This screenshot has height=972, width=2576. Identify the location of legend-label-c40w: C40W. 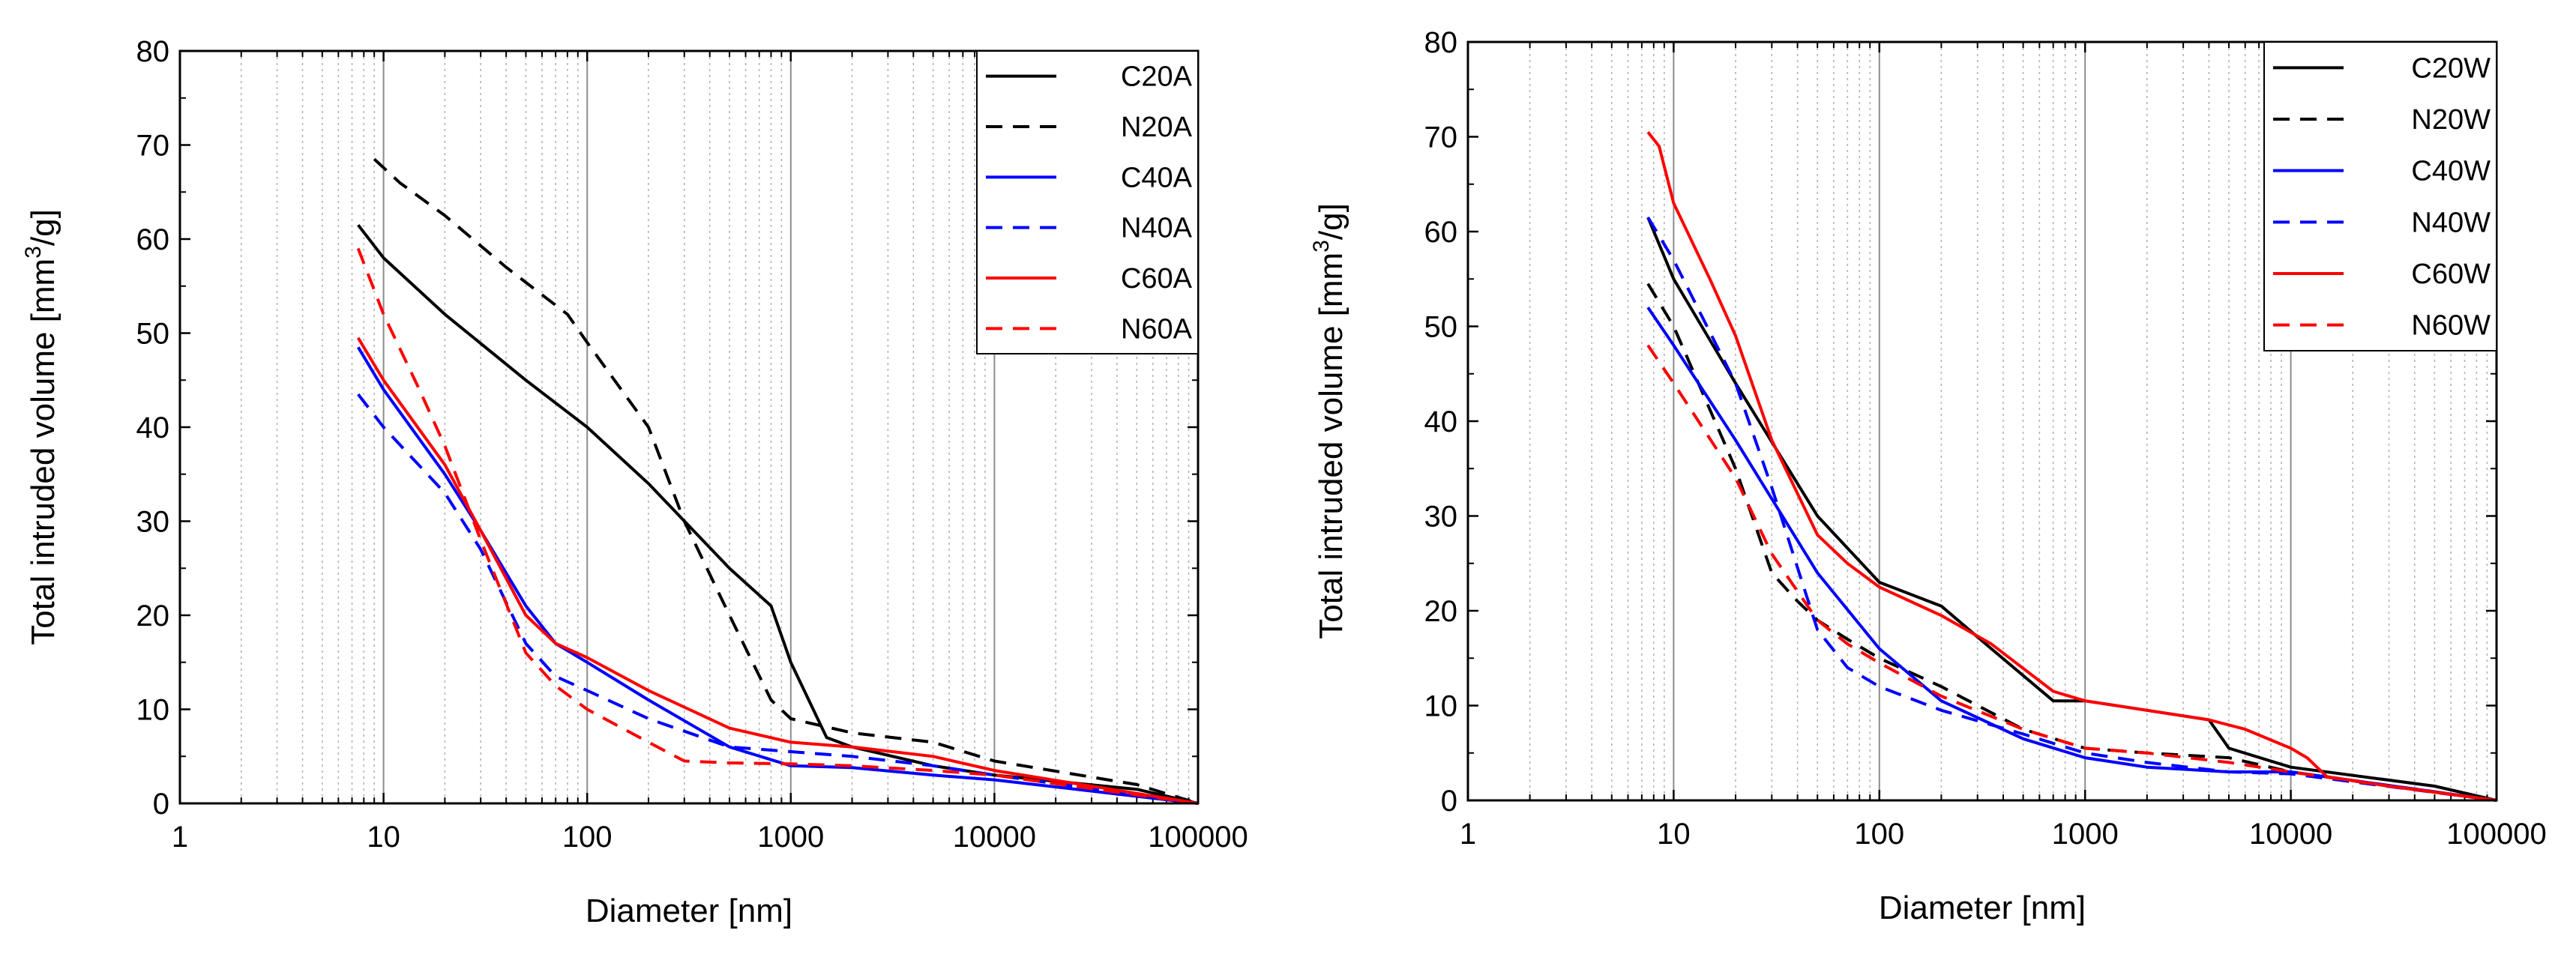
(2451, 171).